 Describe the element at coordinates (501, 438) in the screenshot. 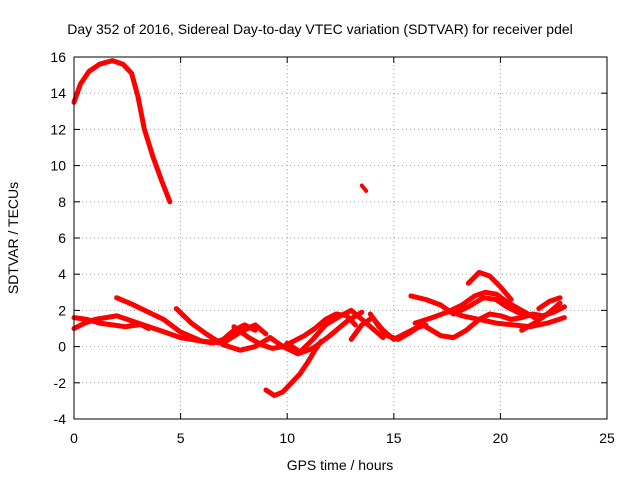

I see `x-tick-label: 20` at that location.